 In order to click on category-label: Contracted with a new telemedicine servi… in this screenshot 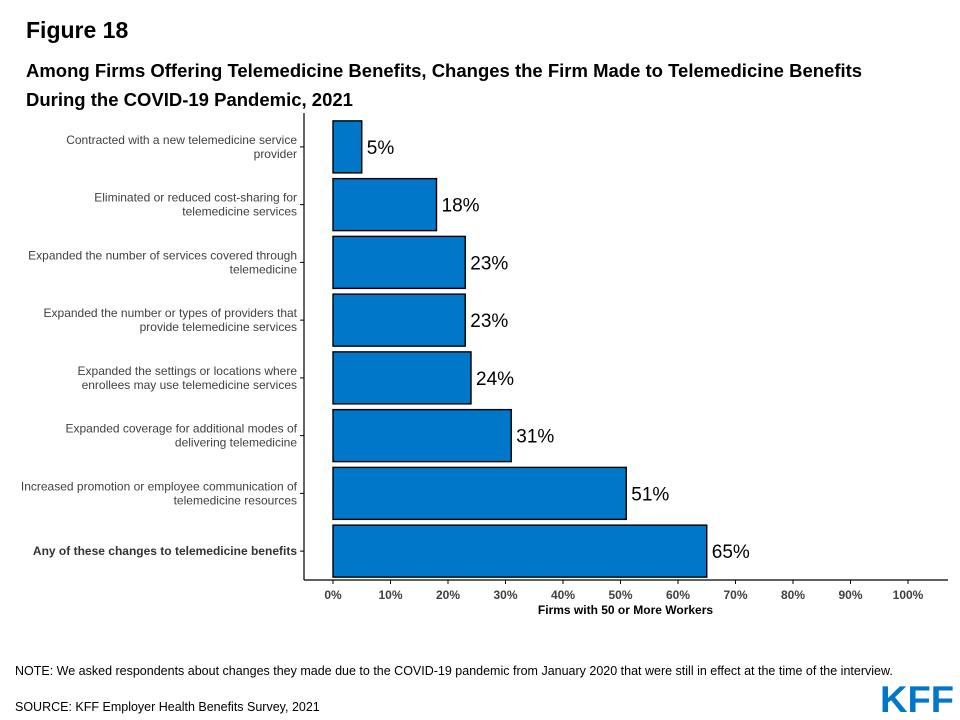, I will do `click(181, 147)`.